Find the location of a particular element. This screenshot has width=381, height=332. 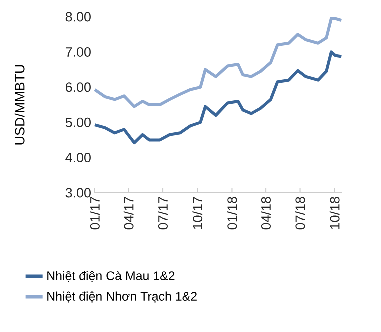

x-tick-label: 01/18 is located at coordinates (232, 213).